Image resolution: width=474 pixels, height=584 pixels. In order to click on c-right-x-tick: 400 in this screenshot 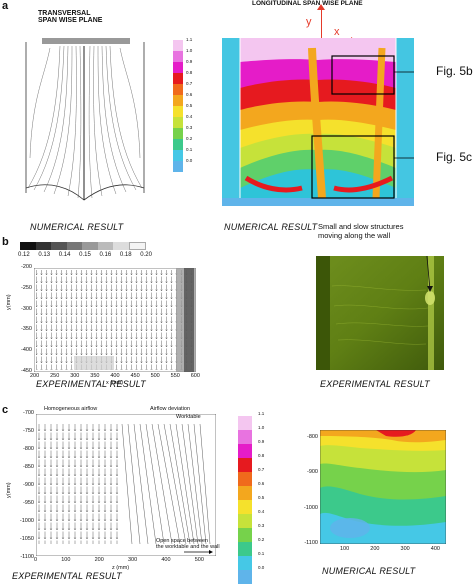, I will do `click(435, 549)`.